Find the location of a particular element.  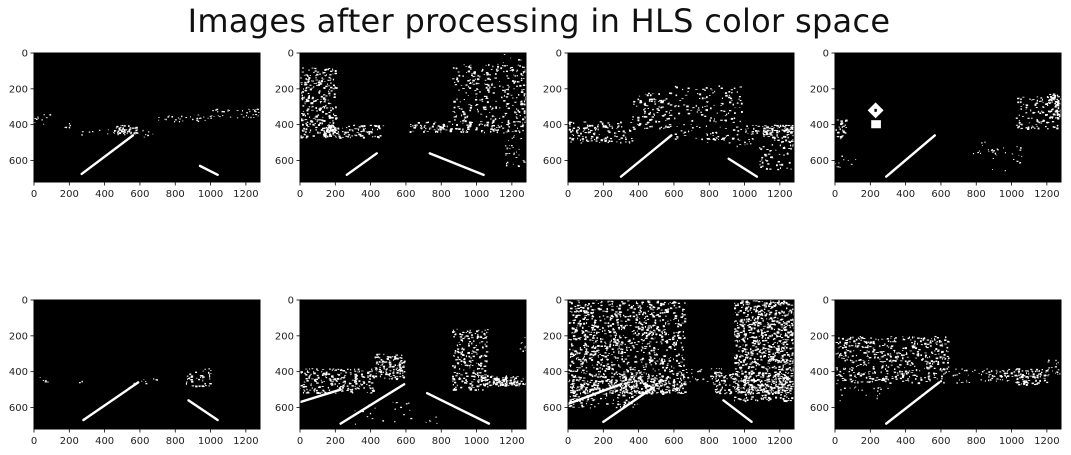

x-tick-label: 800 is located at coordinates (175, 441).